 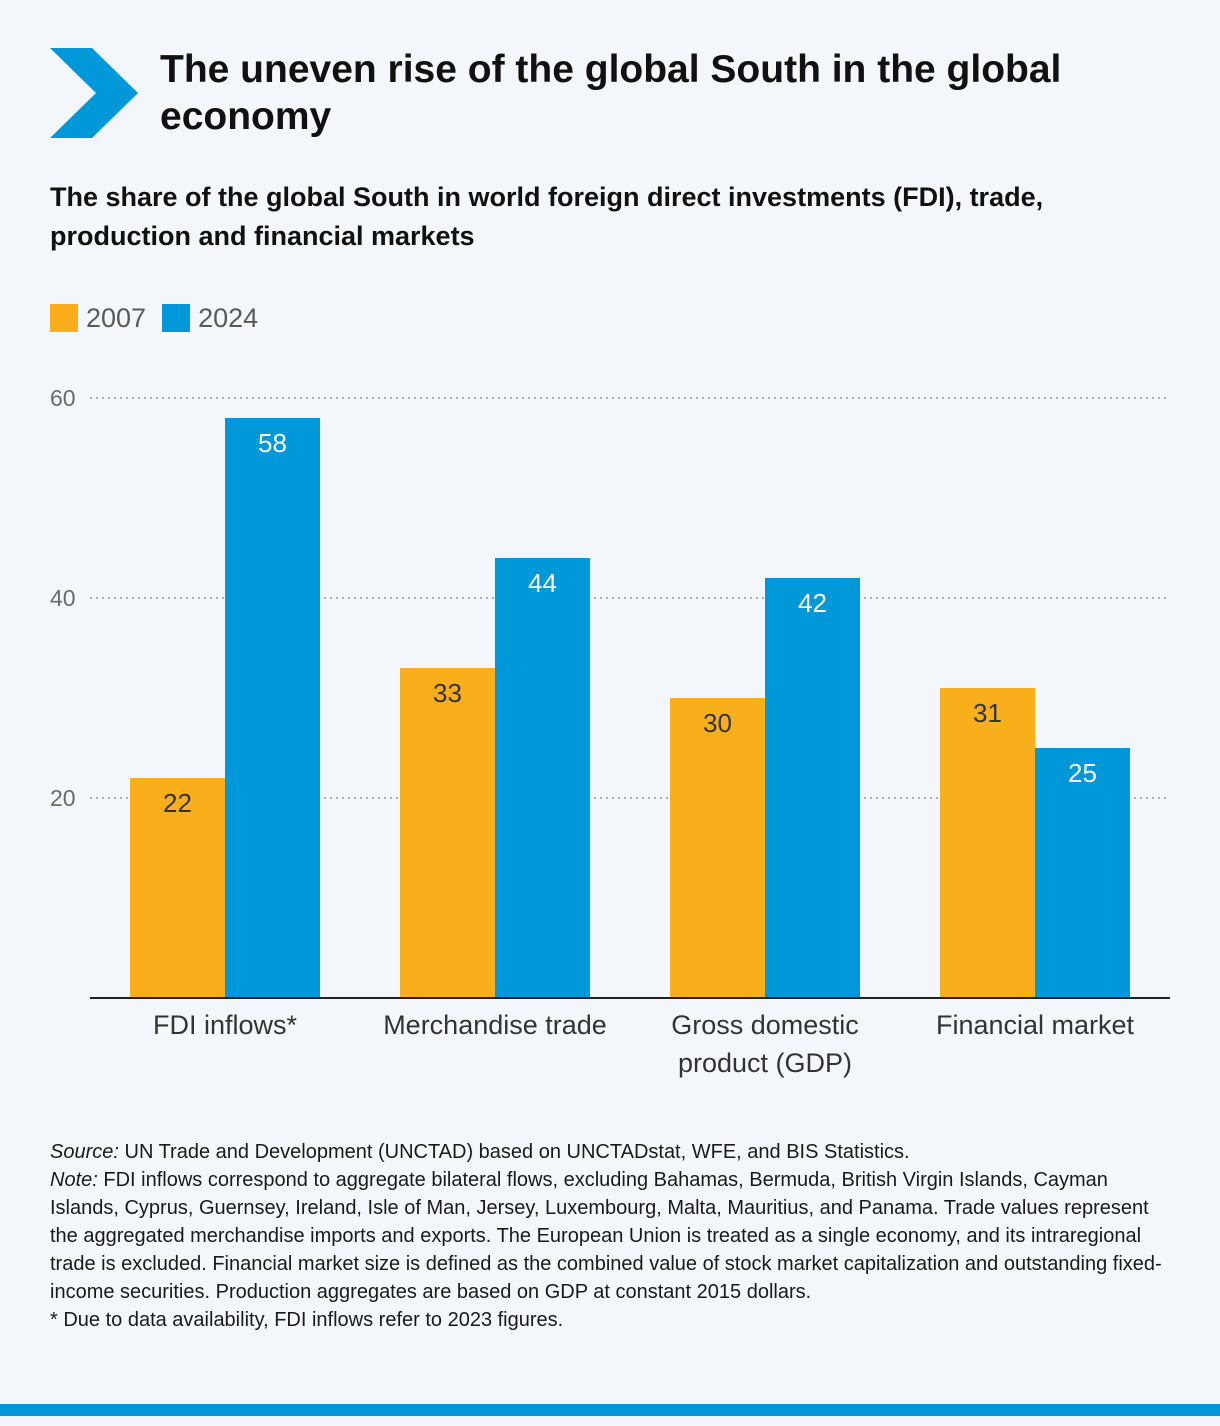 I want to click on legend-item-2024: 2024, so click(x=210, y=318).